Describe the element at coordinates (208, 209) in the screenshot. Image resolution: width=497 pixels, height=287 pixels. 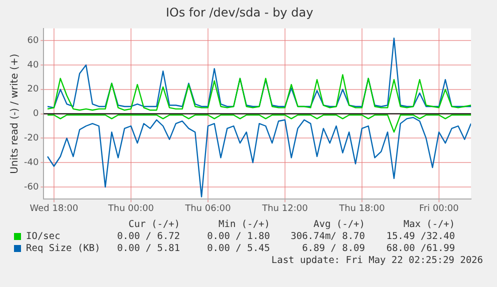
I see `x-tick-label: Thu 06:00` at that location.